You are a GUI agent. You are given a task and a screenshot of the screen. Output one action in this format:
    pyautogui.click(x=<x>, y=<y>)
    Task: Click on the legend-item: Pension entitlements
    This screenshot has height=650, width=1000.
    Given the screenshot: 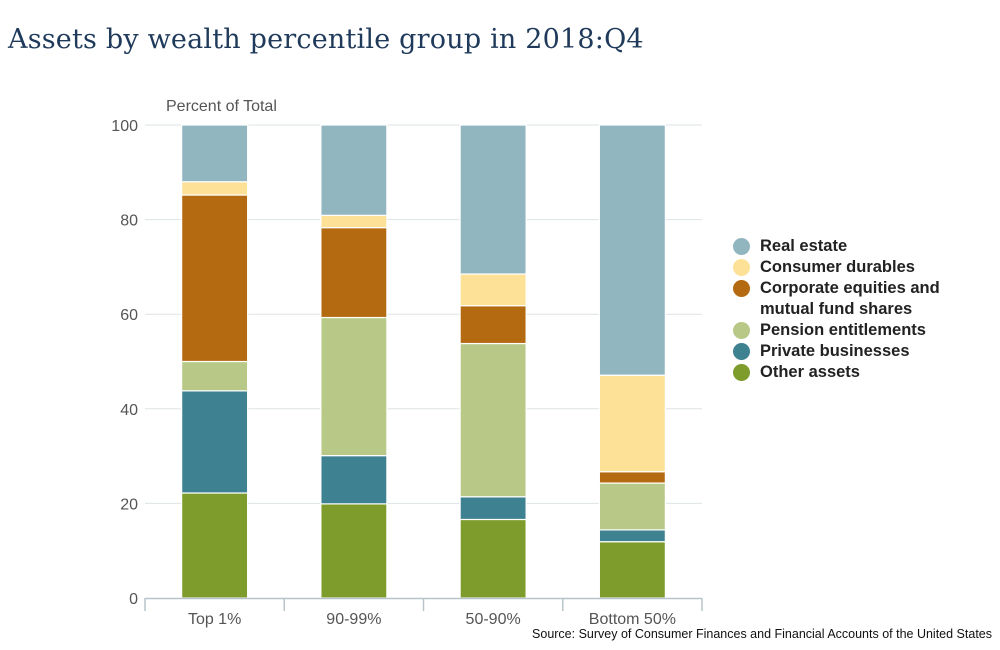 What is the action you would take?
    pyautogui.click(x=864, y=330)
    